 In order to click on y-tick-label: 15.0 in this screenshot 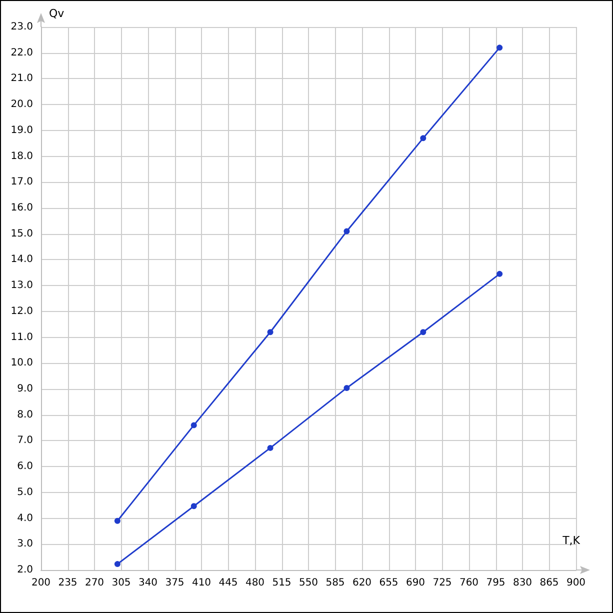, I will do `click(21, 234)`.